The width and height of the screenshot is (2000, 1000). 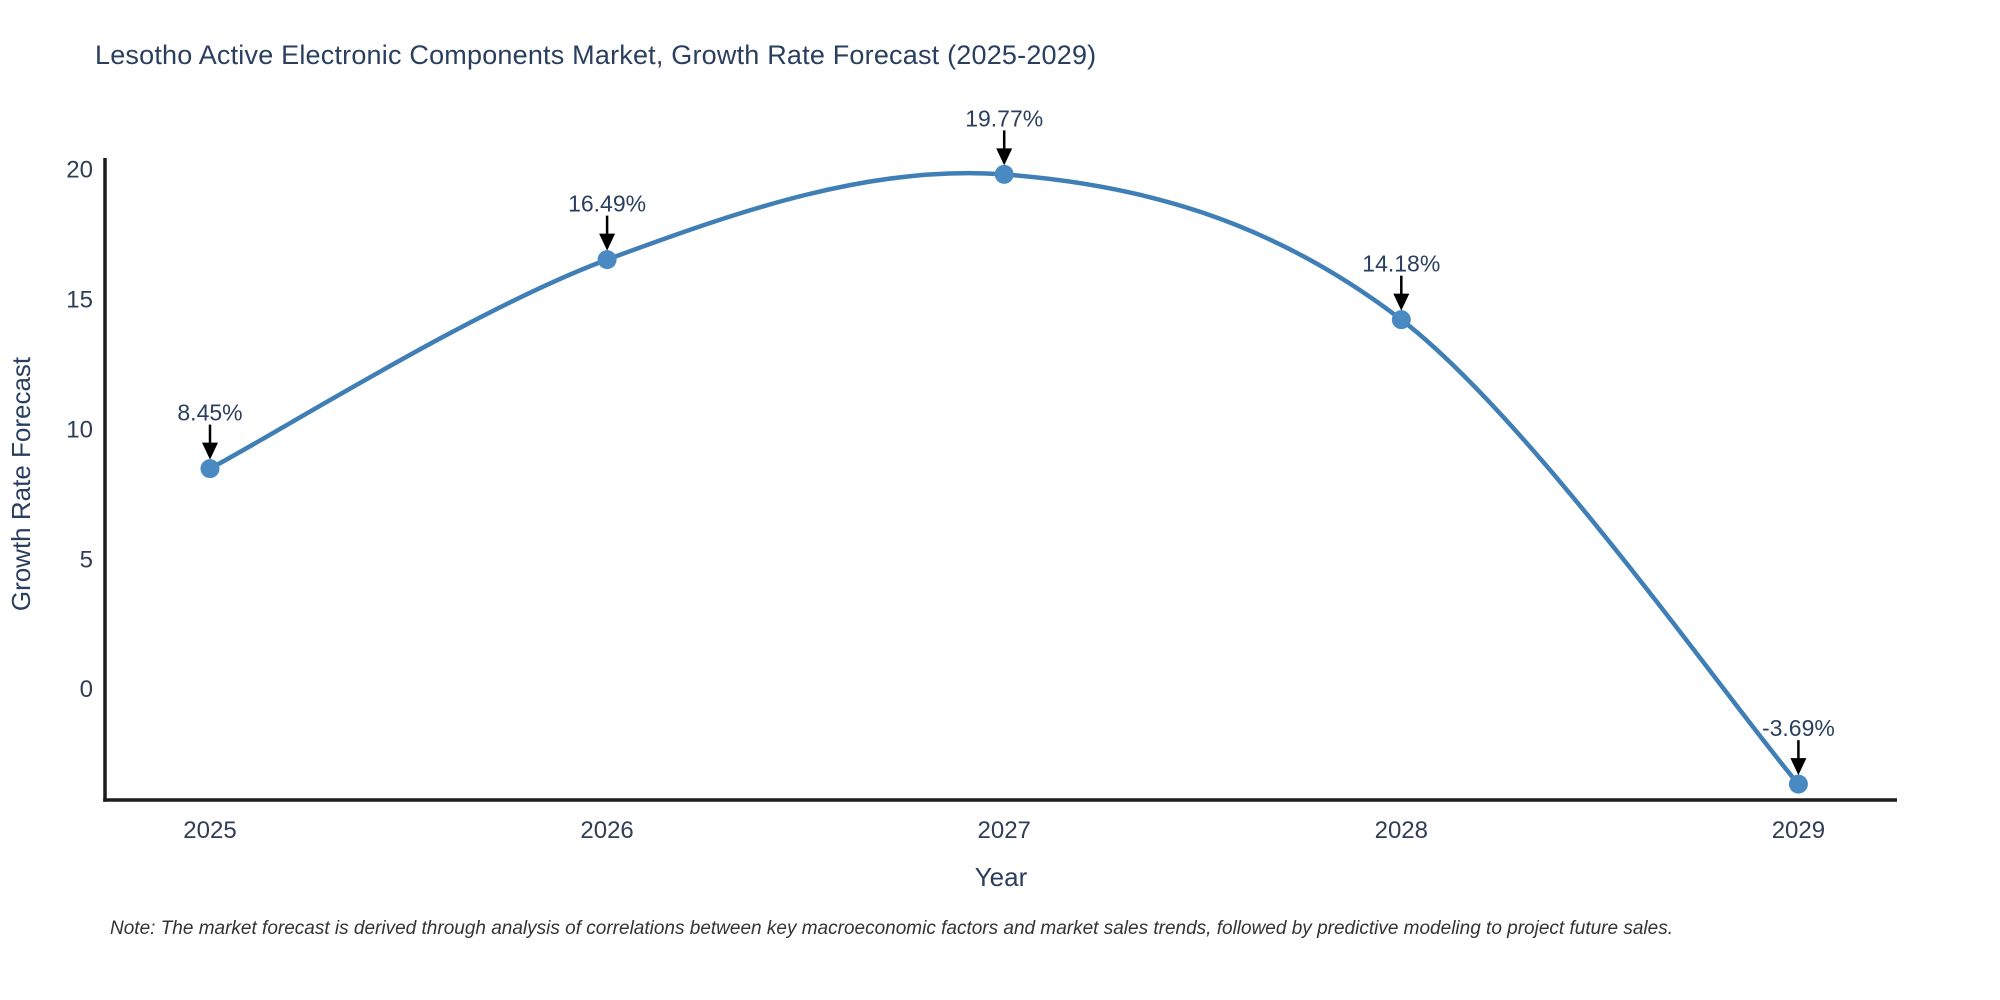 I want to click on y-axis-title: Growth Rate Forecast, so click(x=21, y=483).